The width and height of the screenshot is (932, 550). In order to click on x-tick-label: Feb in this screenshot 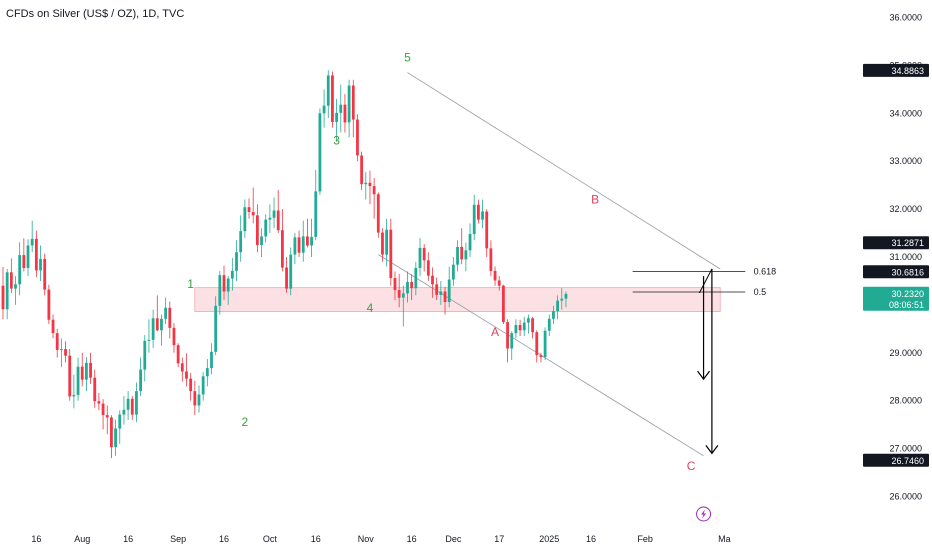, I will do `click(645, 539)`.